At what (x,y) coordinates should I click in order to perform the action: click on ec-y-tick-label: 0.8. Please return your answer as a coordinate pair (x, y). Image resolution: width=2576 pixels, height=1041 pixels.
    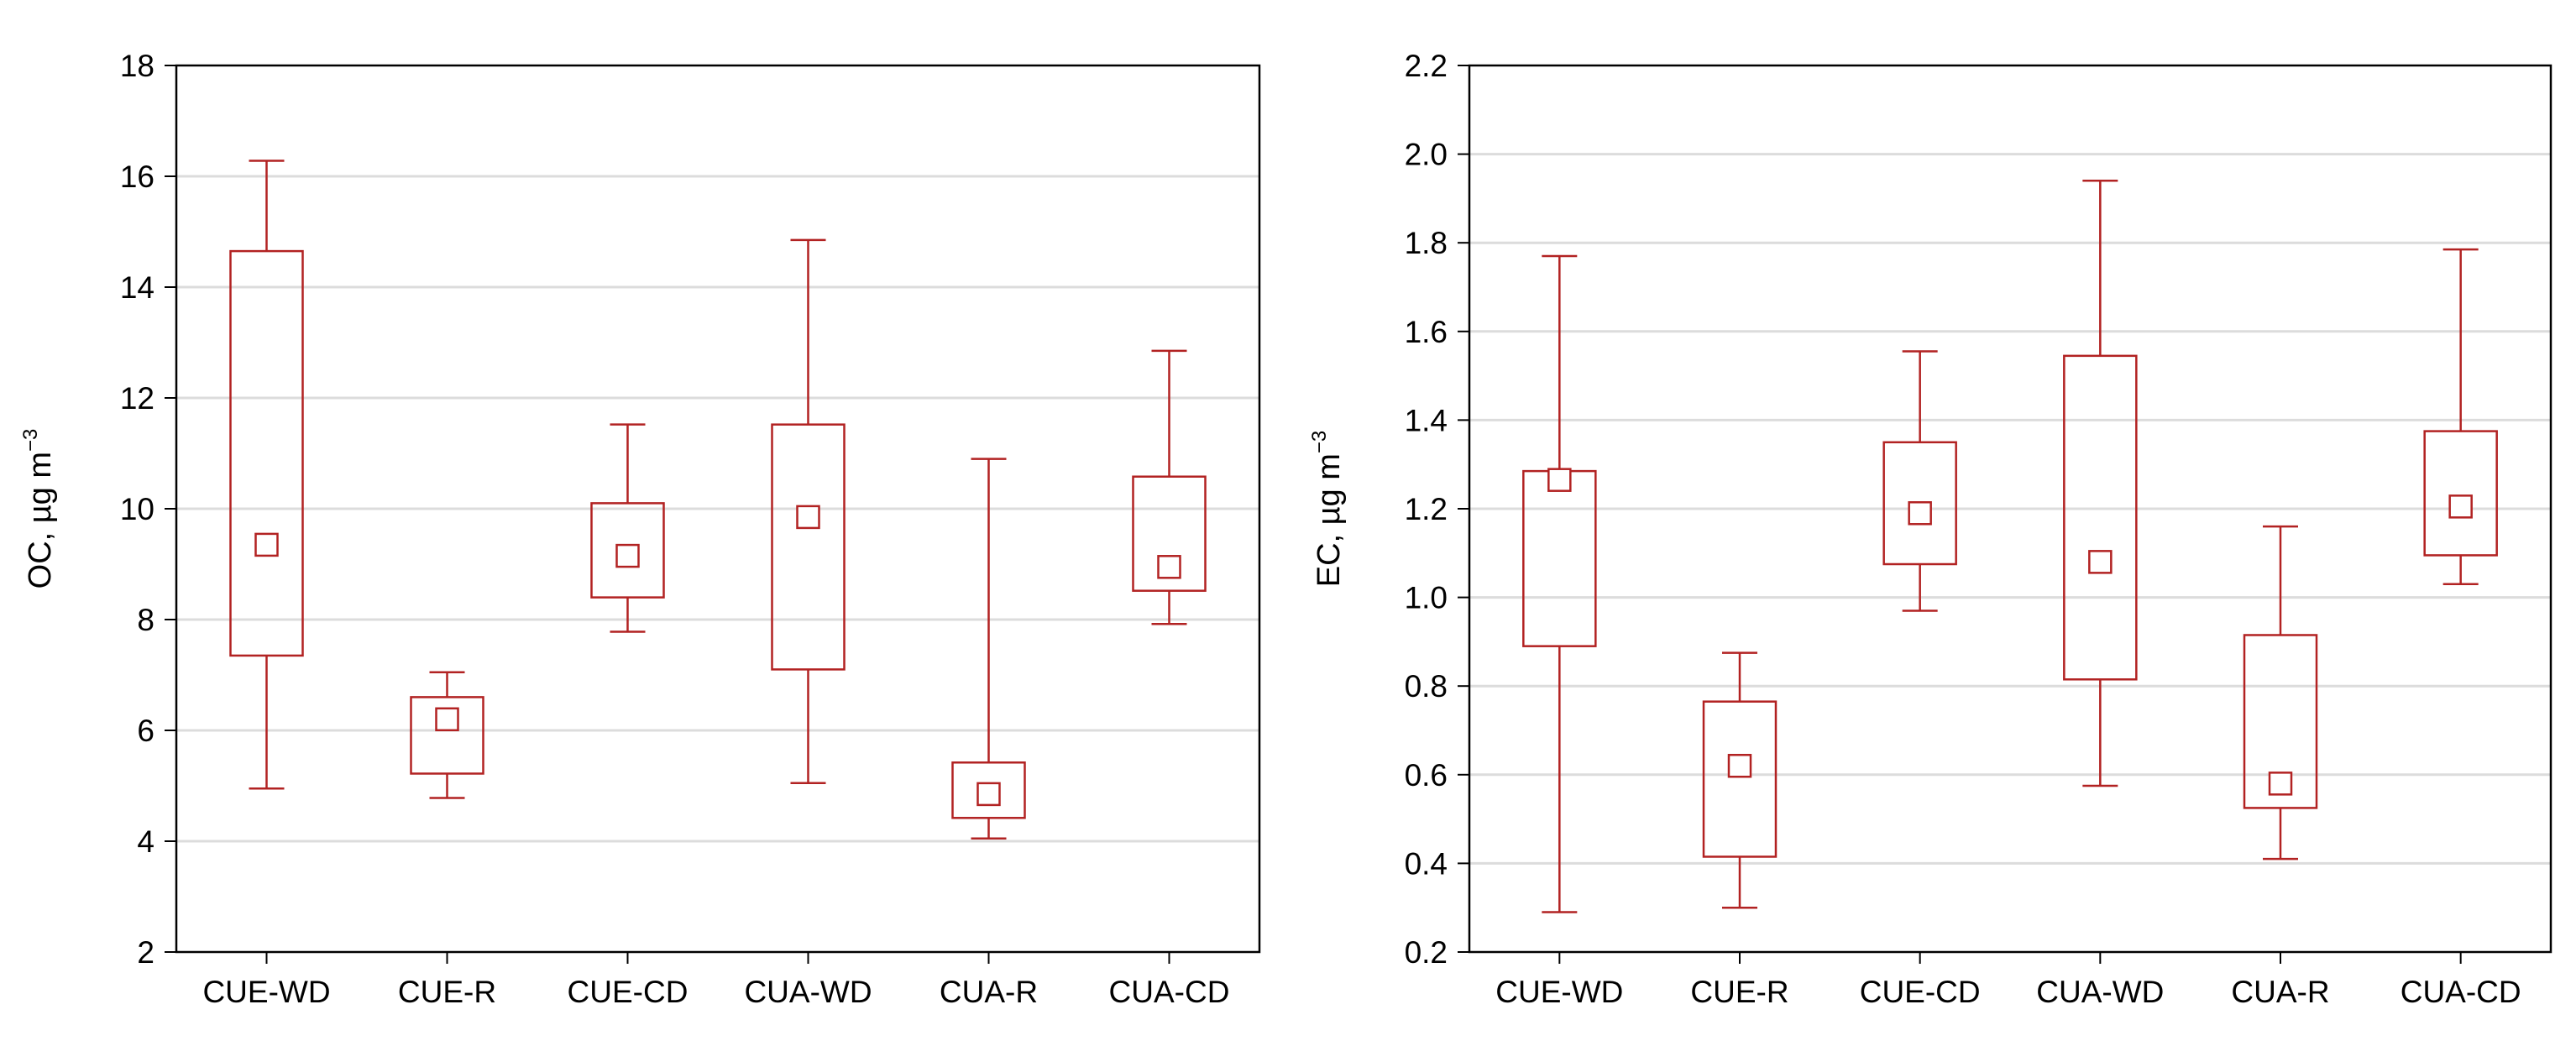
    Looking at the image, I should click on (1426, 686).